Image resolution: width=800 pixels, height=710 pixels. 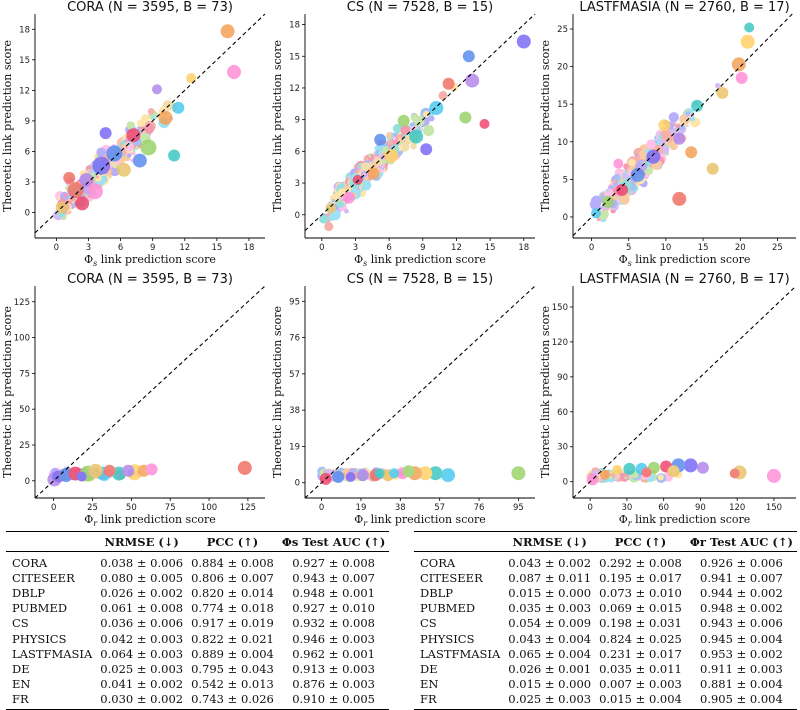 I want to click on y-tick-label: 12, so click(x=24, y=91).